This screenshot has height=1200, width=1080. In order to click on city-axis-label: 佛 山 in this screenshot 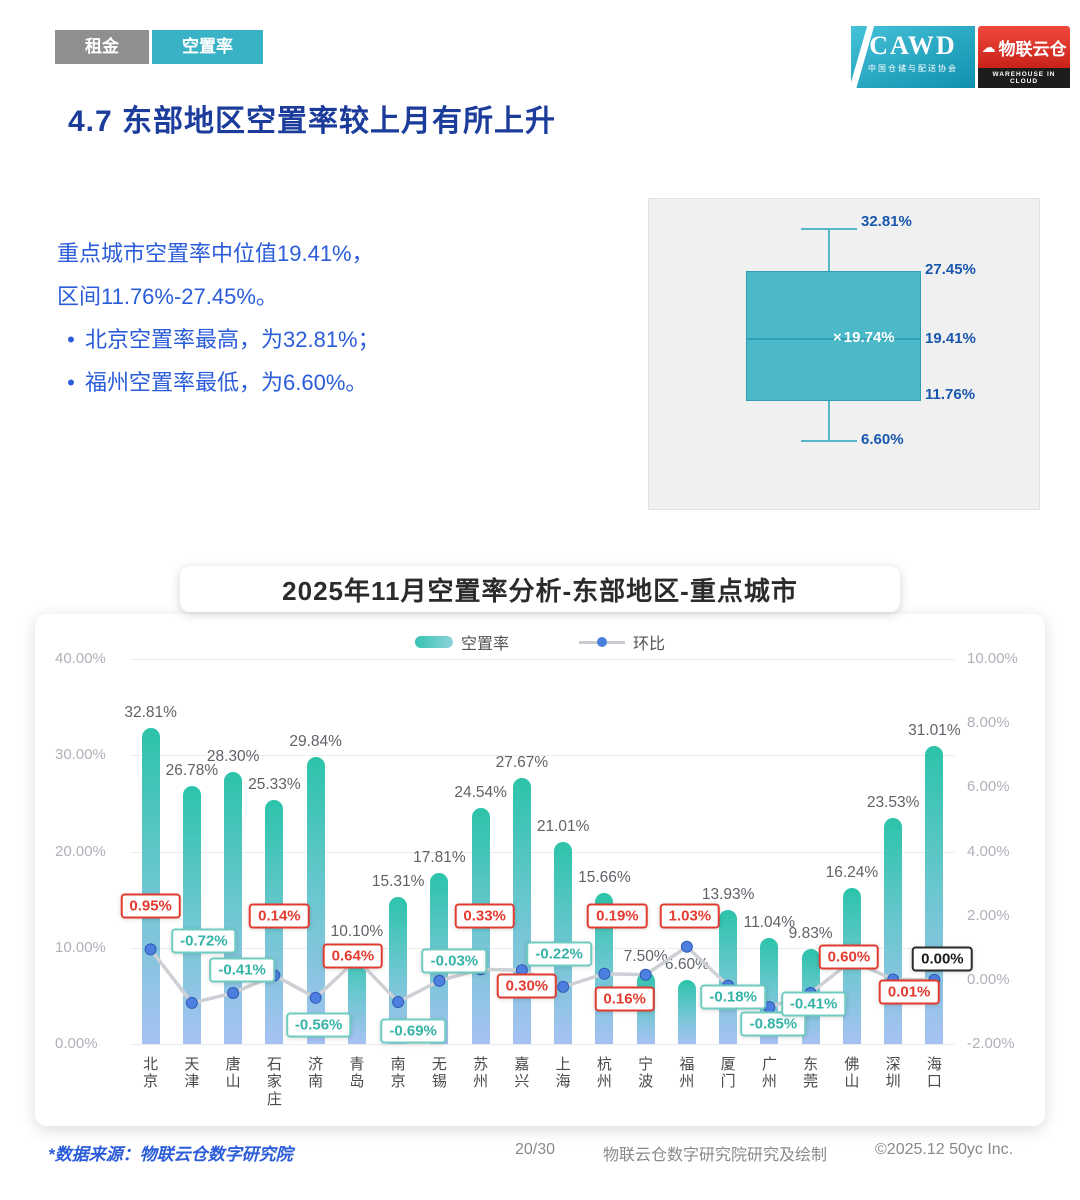, I will do `click(852, 1073)`.